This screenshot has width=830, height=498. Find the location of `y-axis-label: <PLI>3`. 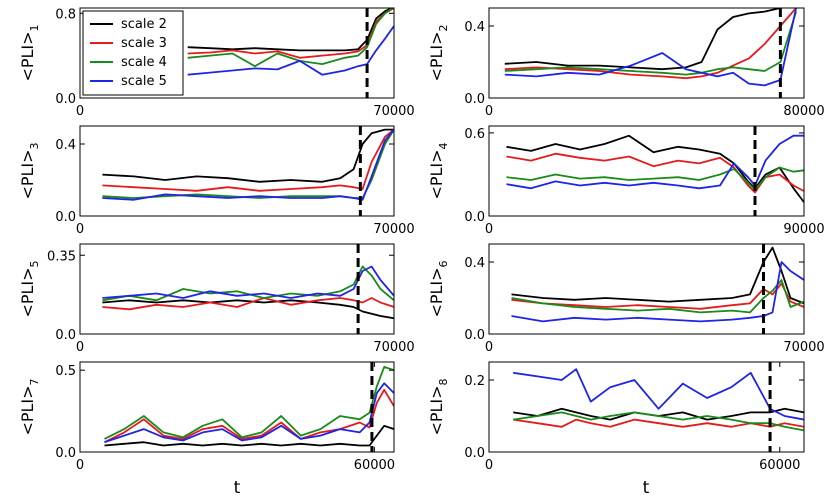

y-axis-label: <PLI>3 is located at coordinates (29, 170).